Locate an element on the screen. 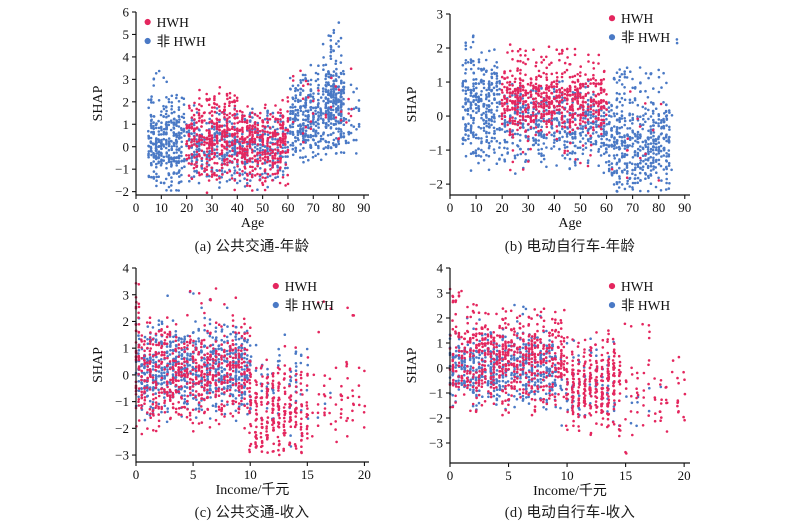  axes-spines is located at coordinates (252, 365).